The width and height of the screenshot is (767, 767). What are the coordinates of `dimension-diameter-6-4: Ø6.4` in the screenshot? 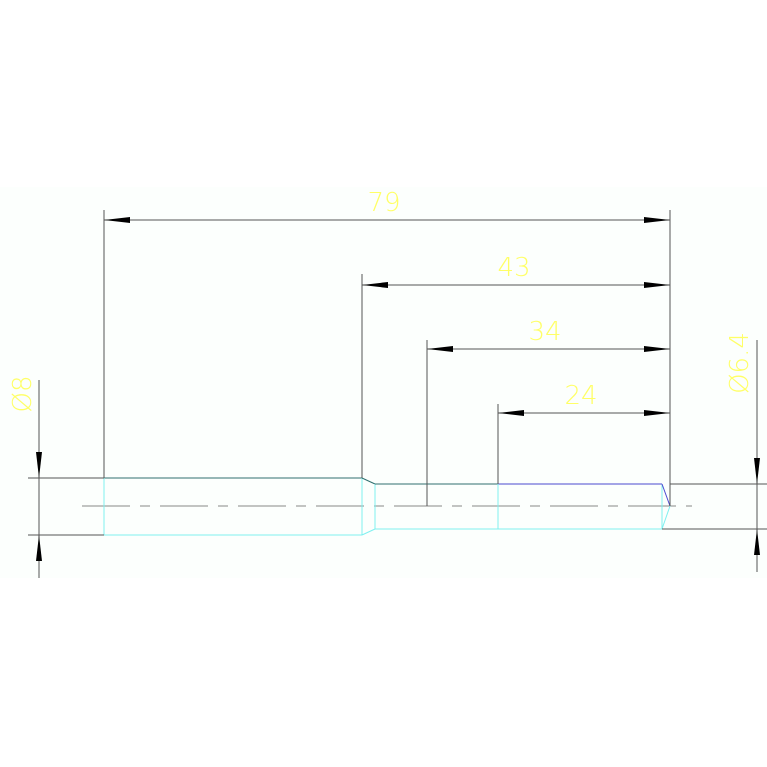 It's located at (714, 452).